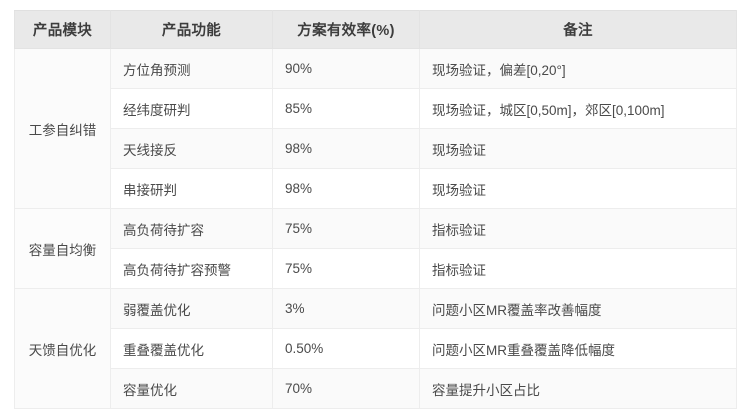 This screenshot has height=412, width=749. Describe the element at coordinates (191, 388) in the screenshot. I see `feature-cell: 容量优化` at that location.